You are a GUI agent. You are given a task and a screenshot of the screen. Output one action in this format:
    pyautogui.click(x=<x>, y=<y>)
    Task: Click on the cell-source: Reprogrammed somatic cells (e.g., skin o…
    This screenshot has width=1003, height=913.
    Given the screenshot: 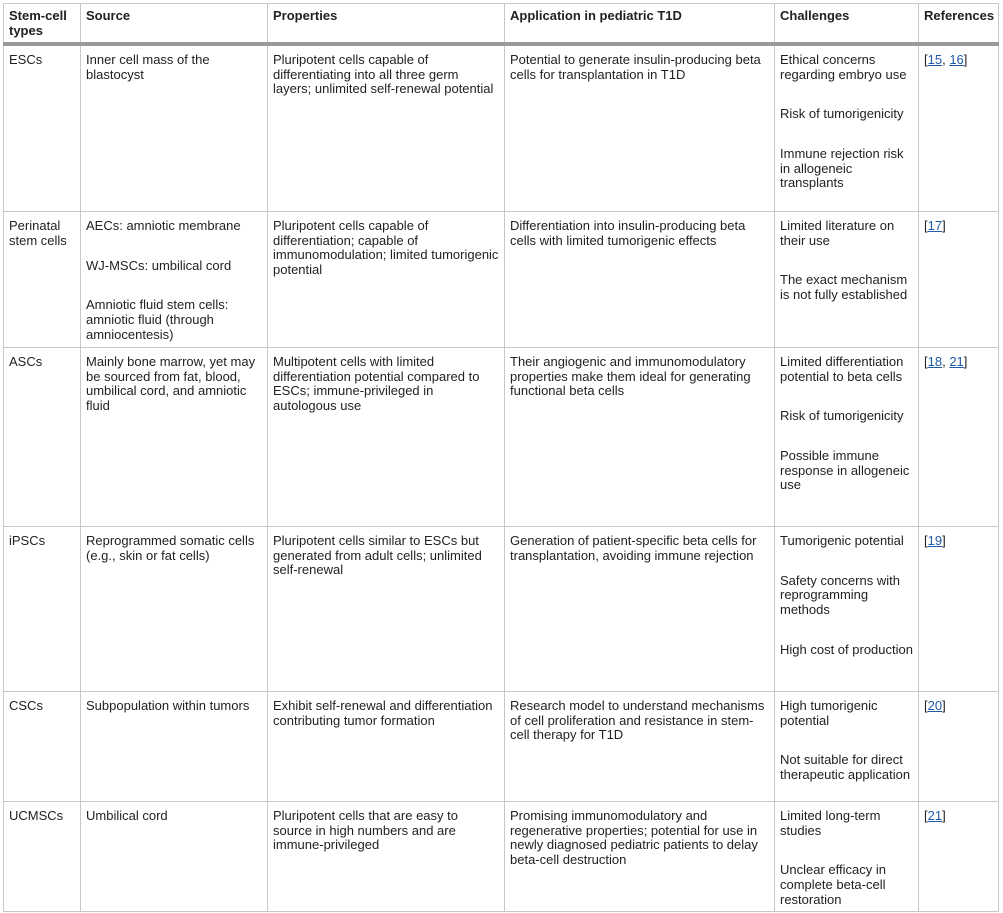 What is the action you would take?
    pyautogui.click(x=174, y=609)
    